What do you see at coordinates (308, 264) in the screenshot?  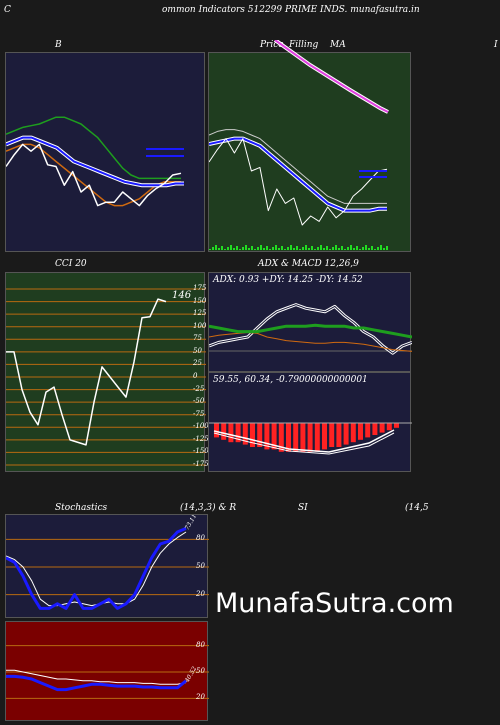 I see `adx-macd-label: ADX & MACD 12,26,9` at bounding box center [308, 264].